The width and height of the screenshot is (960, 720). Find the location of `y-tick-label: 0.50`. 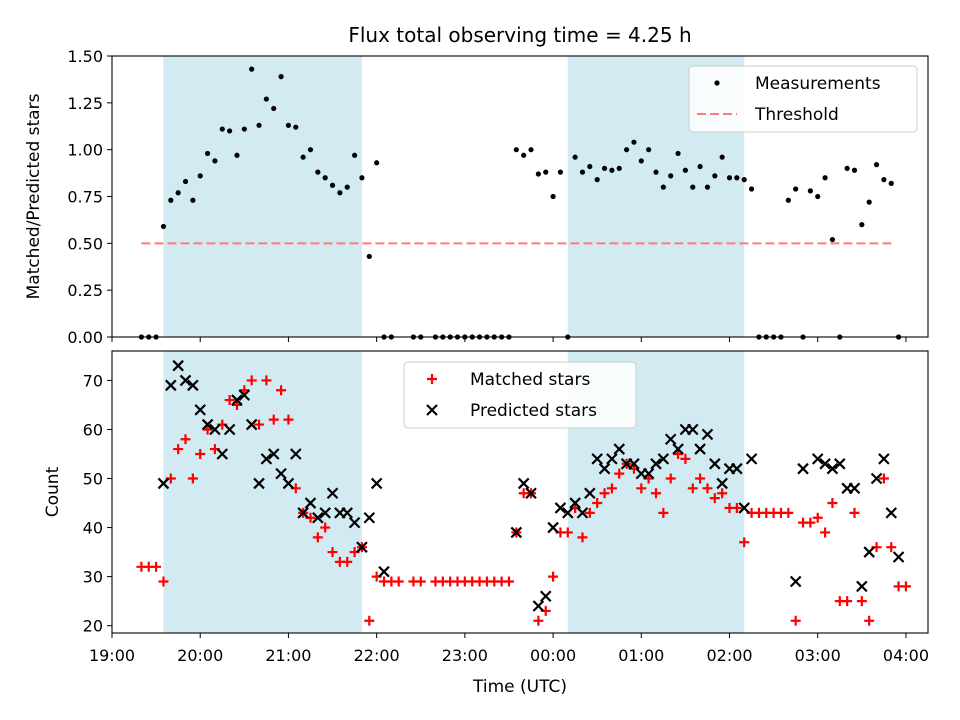

y-tick-label: 0.50 is located at coordinates (85, 243).